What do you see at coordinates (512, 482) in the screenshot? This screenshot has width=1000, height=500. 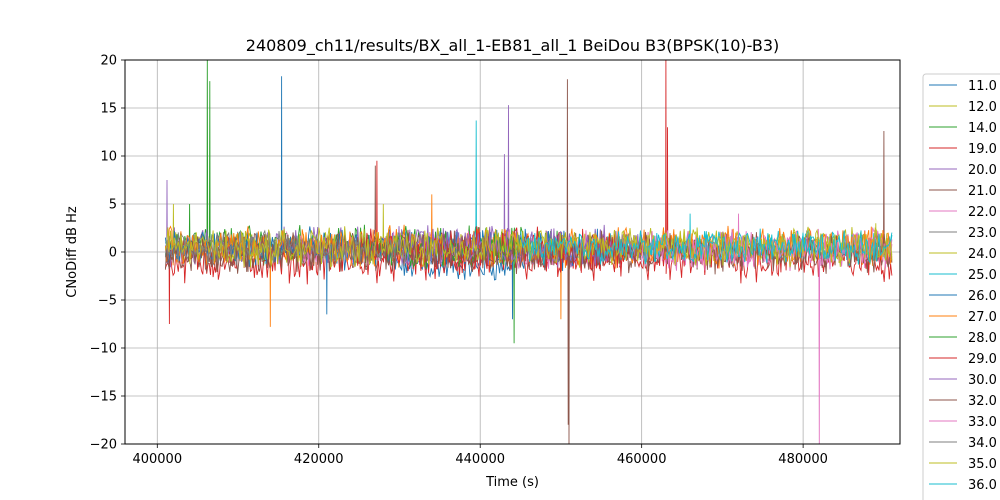 I see `x-axis-label: Time (s)` at bounding box center [512, 482].